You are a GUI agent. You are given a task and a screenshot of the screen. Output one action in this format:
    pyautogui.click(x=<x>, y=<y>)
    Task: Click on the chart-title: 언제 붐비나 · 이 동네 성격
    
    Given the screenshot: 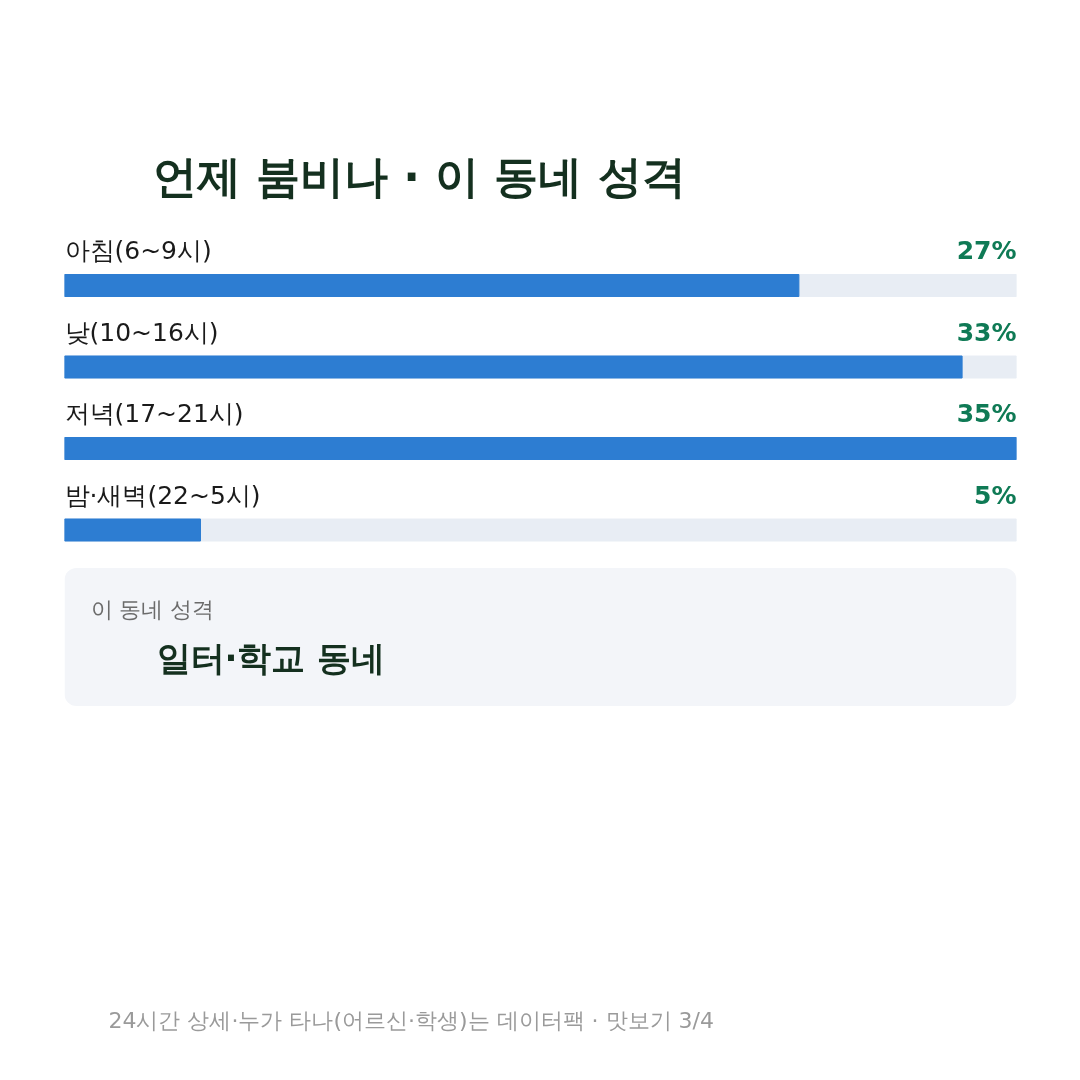 What is the action you would take?
    pyautogui.click(x=419, y=176)
    